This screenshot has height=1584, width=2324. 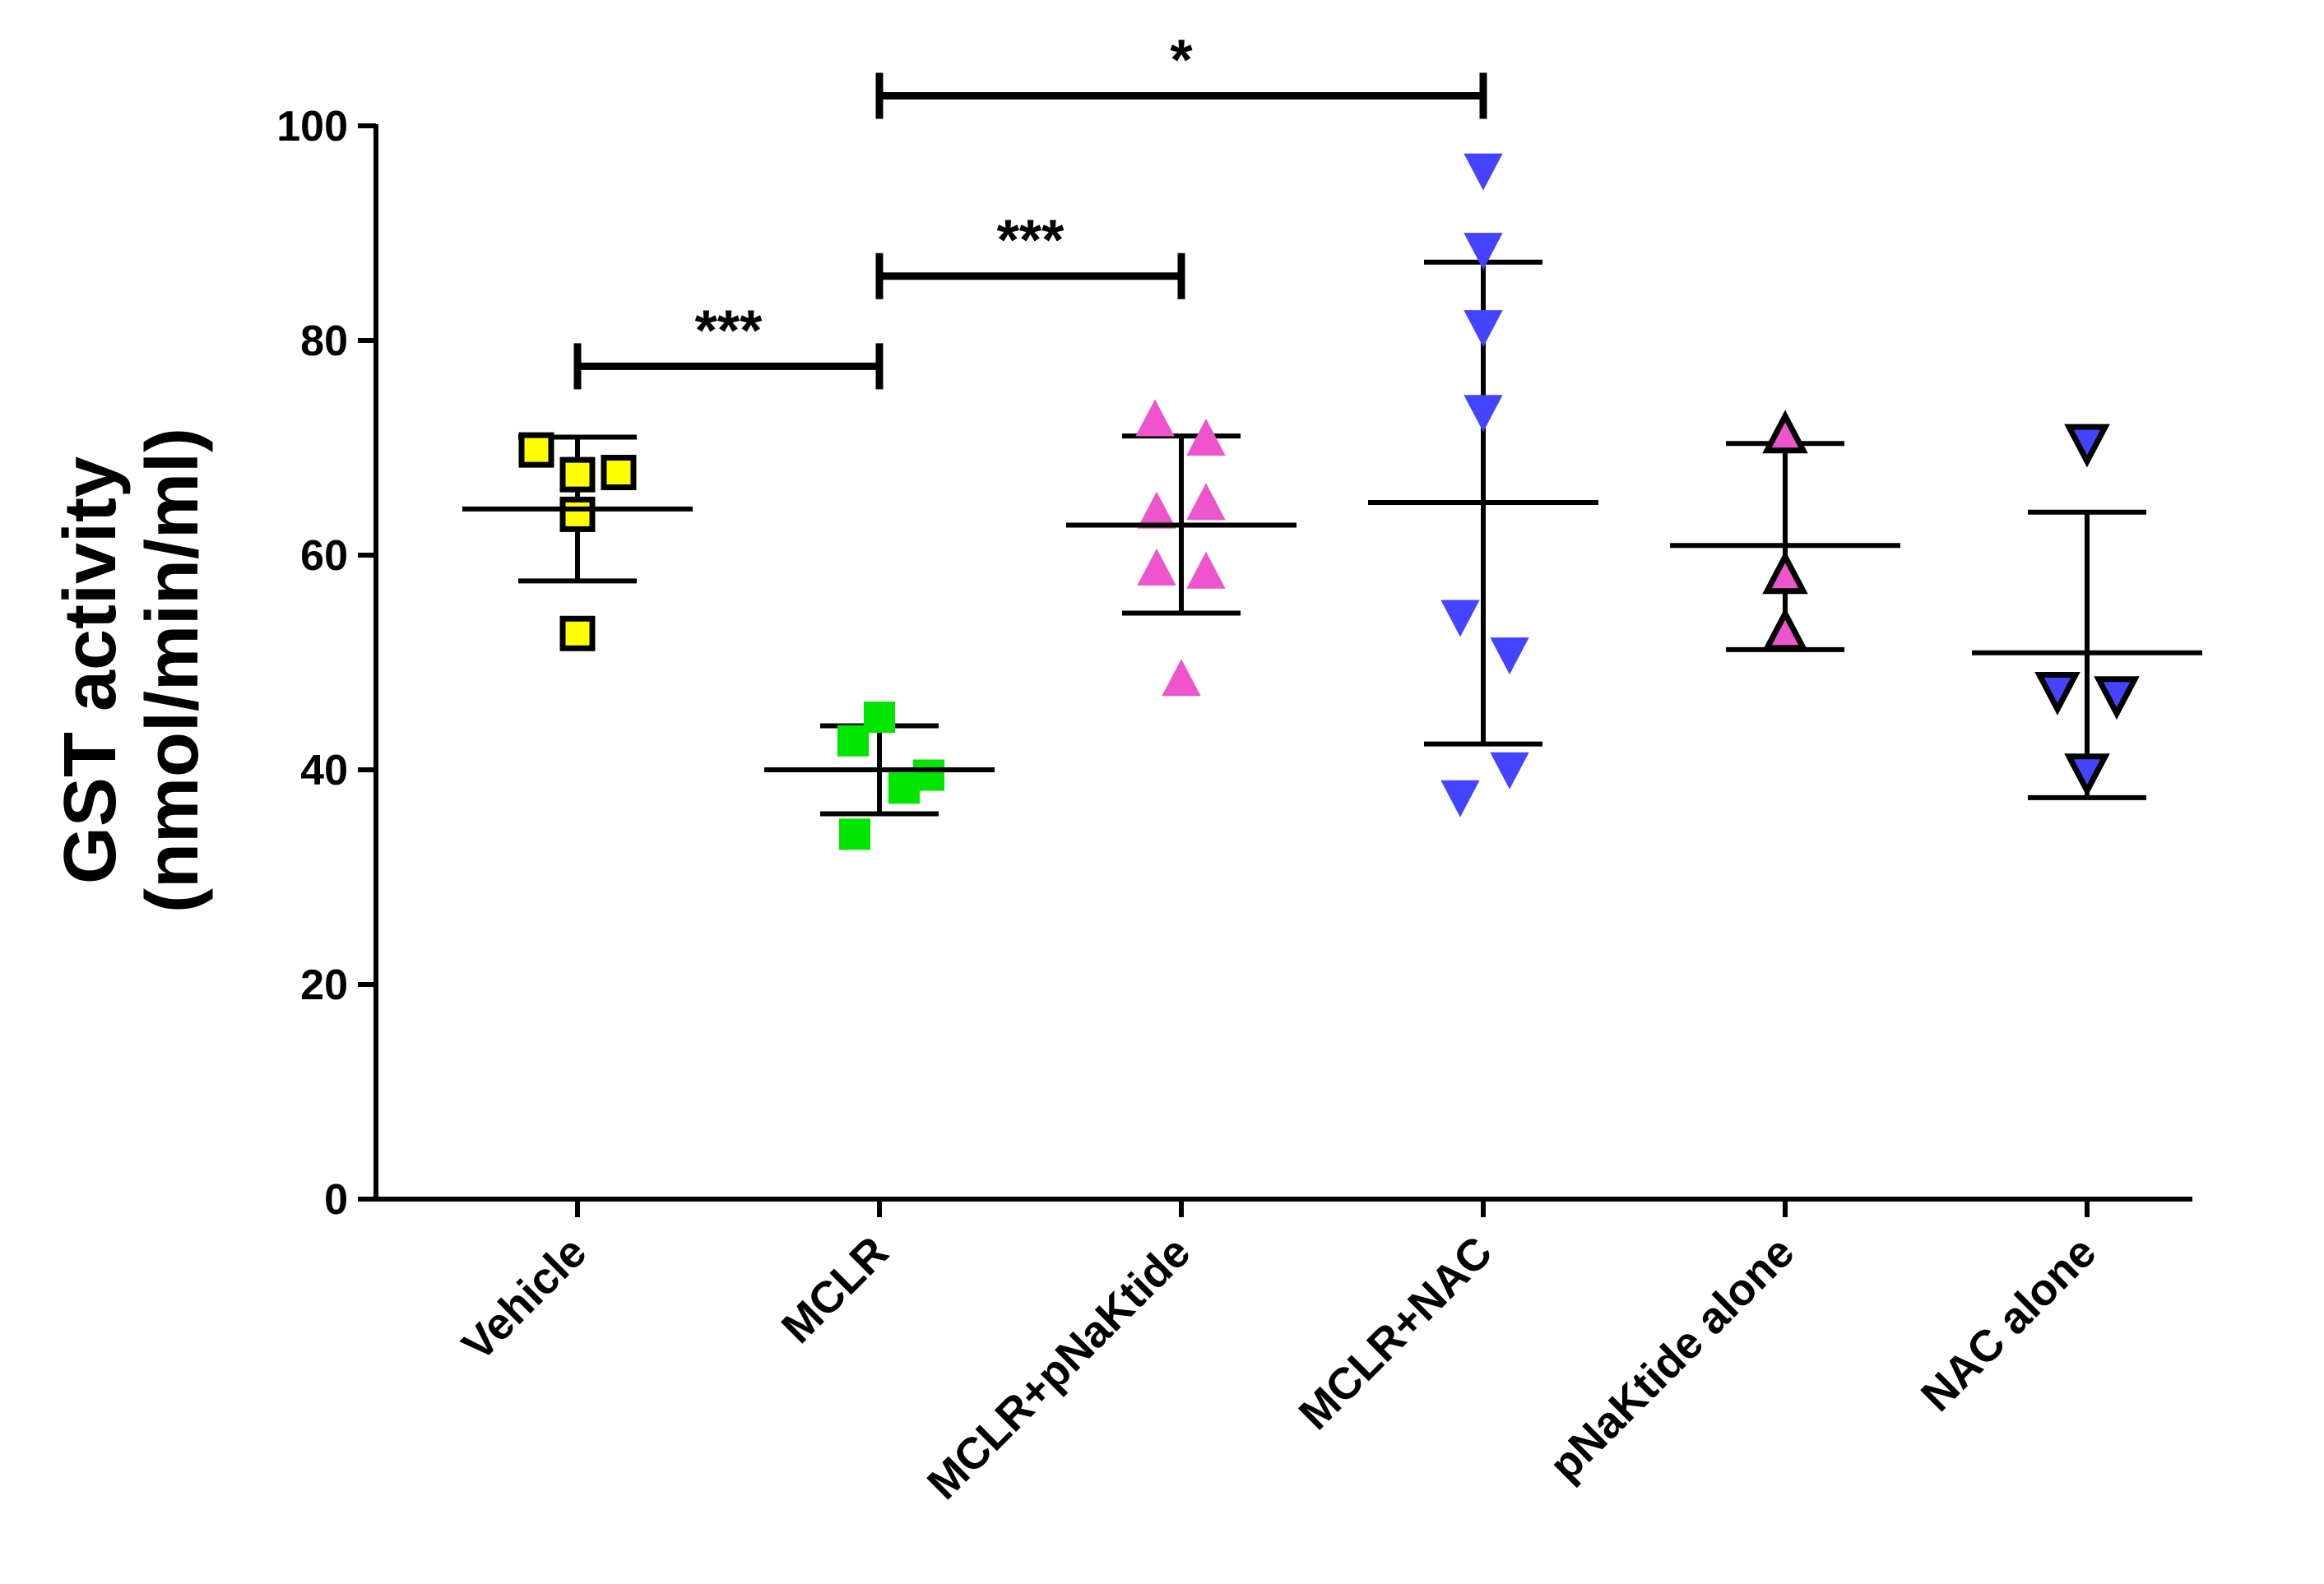 What do you see at coordinates (1181, 59) in the screenshot?
I see `significance-label: *` at bounding box center [1181, 59].